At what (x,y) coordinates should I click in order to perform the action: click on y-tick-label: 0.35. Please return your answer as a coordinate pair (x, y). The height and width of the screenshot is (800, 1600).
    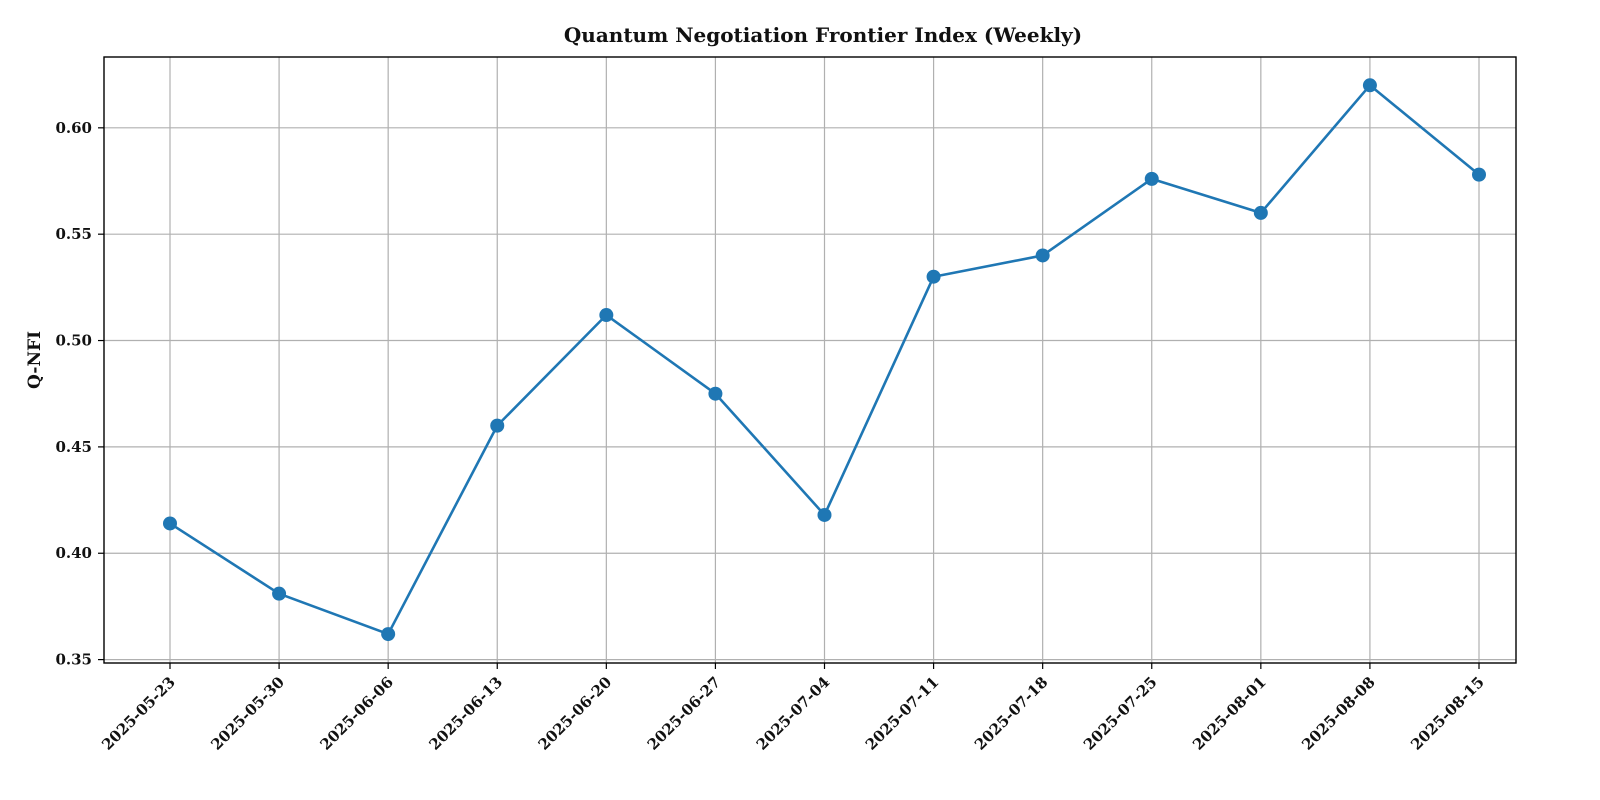
    Looking at the image, I should click on (73, 660).